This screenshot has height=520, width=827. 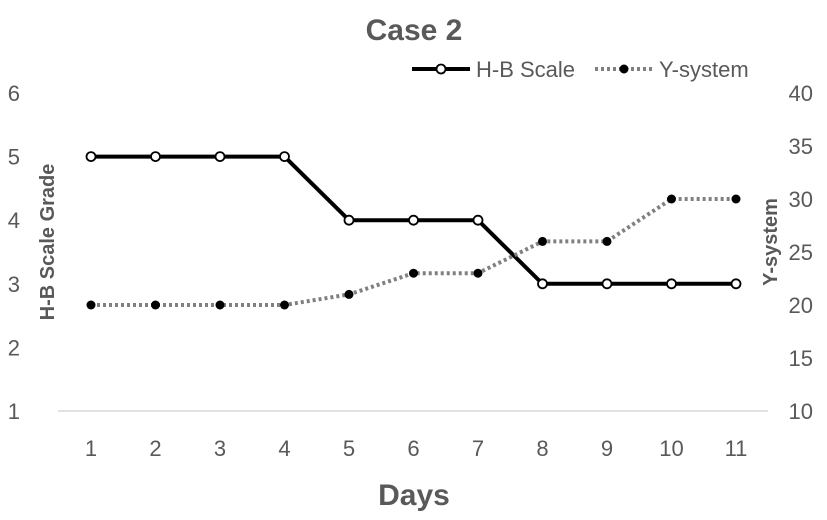 What do you see at coordinates (736, 448) in the screenshot?
I see `x-tick-label: 11` at bounding box center [736, 448].